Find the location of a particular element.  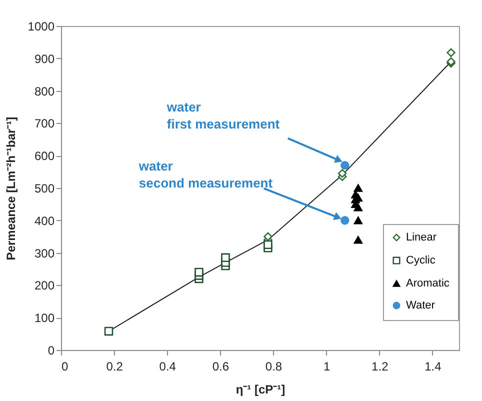

y-tick-label: 400 is located at coordinates (44, 221).